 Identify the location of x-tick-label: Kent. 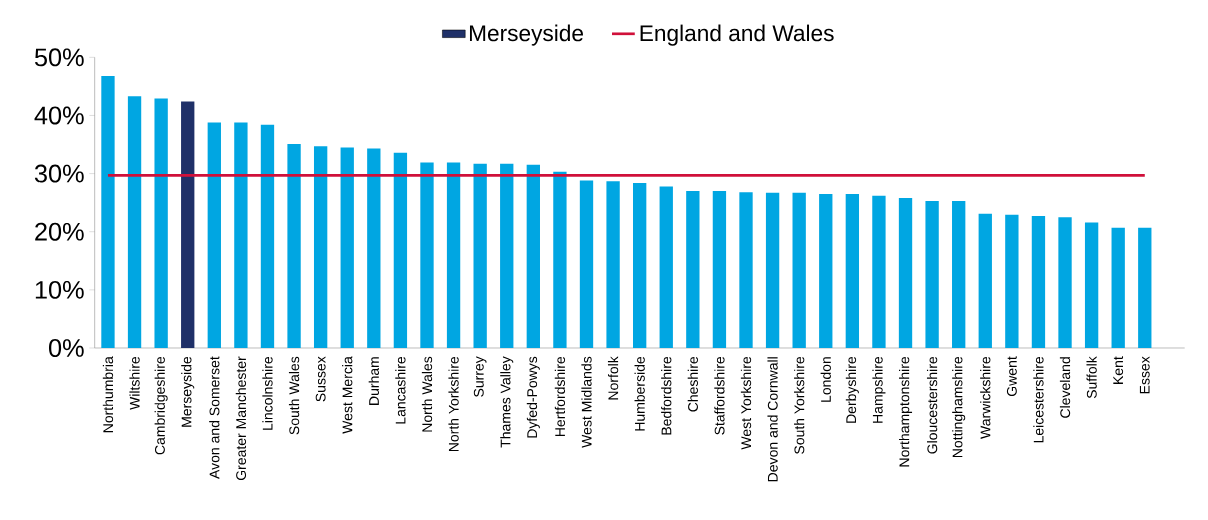
(1118, 370).